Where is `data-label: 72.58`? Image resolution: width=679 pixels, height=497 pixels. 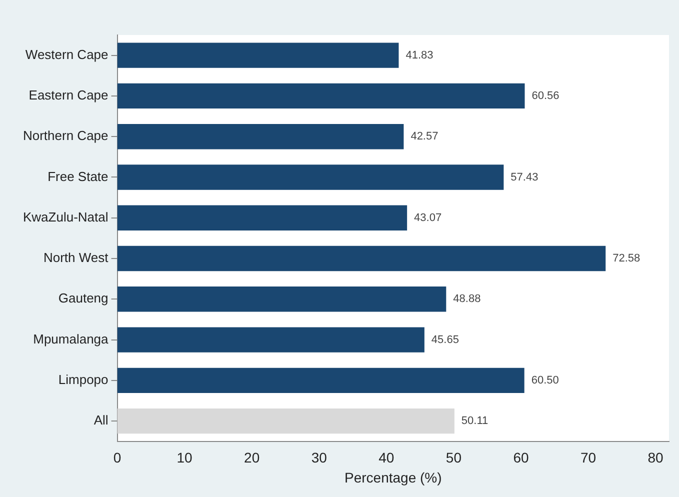
data-label: 72.58 is located at coordinates (626, 258).